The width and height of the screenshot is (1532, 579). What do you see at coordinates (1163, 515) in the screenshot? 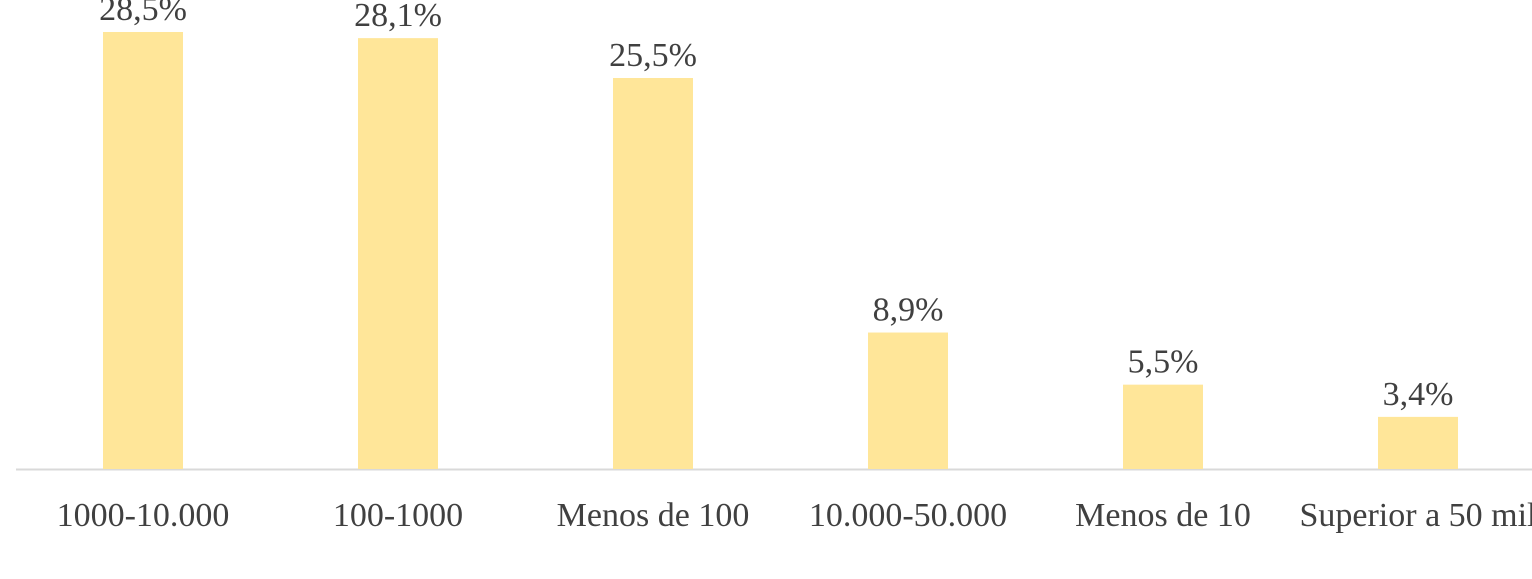
I see `x-tick-label: Menos de 10` at bounding box center [1163, 515].